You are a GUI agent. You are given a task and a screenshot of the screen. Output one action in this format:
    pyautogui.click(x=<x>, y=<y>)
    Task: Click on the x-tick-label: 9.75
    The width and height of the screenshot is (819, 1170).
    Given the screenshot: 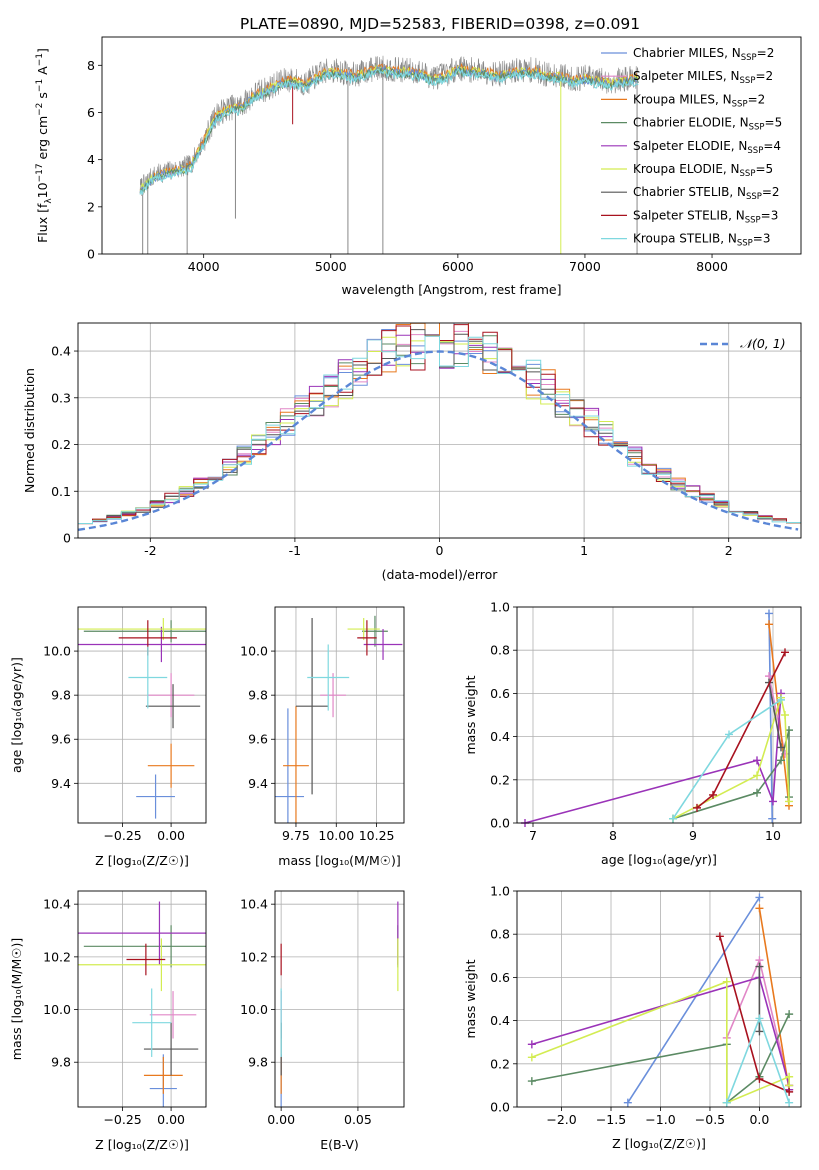 What is the action you would take?
    pyautogui.click(x=296, y=835)
    